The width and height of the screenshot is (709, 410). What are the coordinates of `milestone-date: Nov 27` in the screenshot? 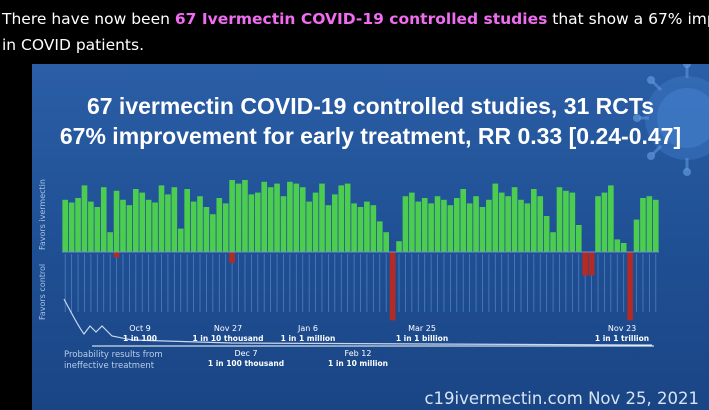 It's located at (228, 328).